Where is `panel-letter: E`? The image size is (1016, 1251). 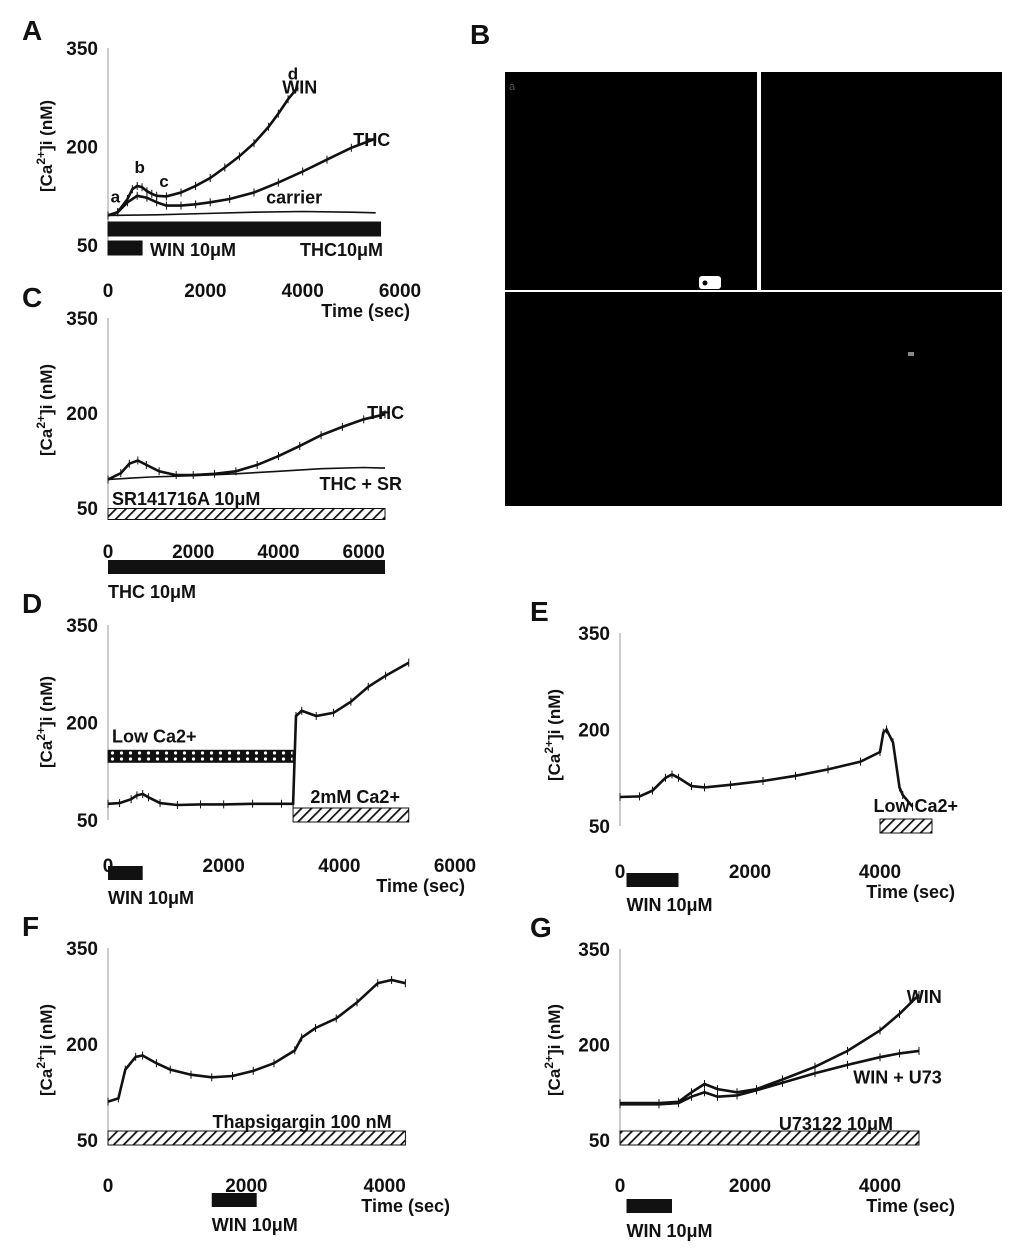 panel-letter: E is located at coordinates (539, 611).